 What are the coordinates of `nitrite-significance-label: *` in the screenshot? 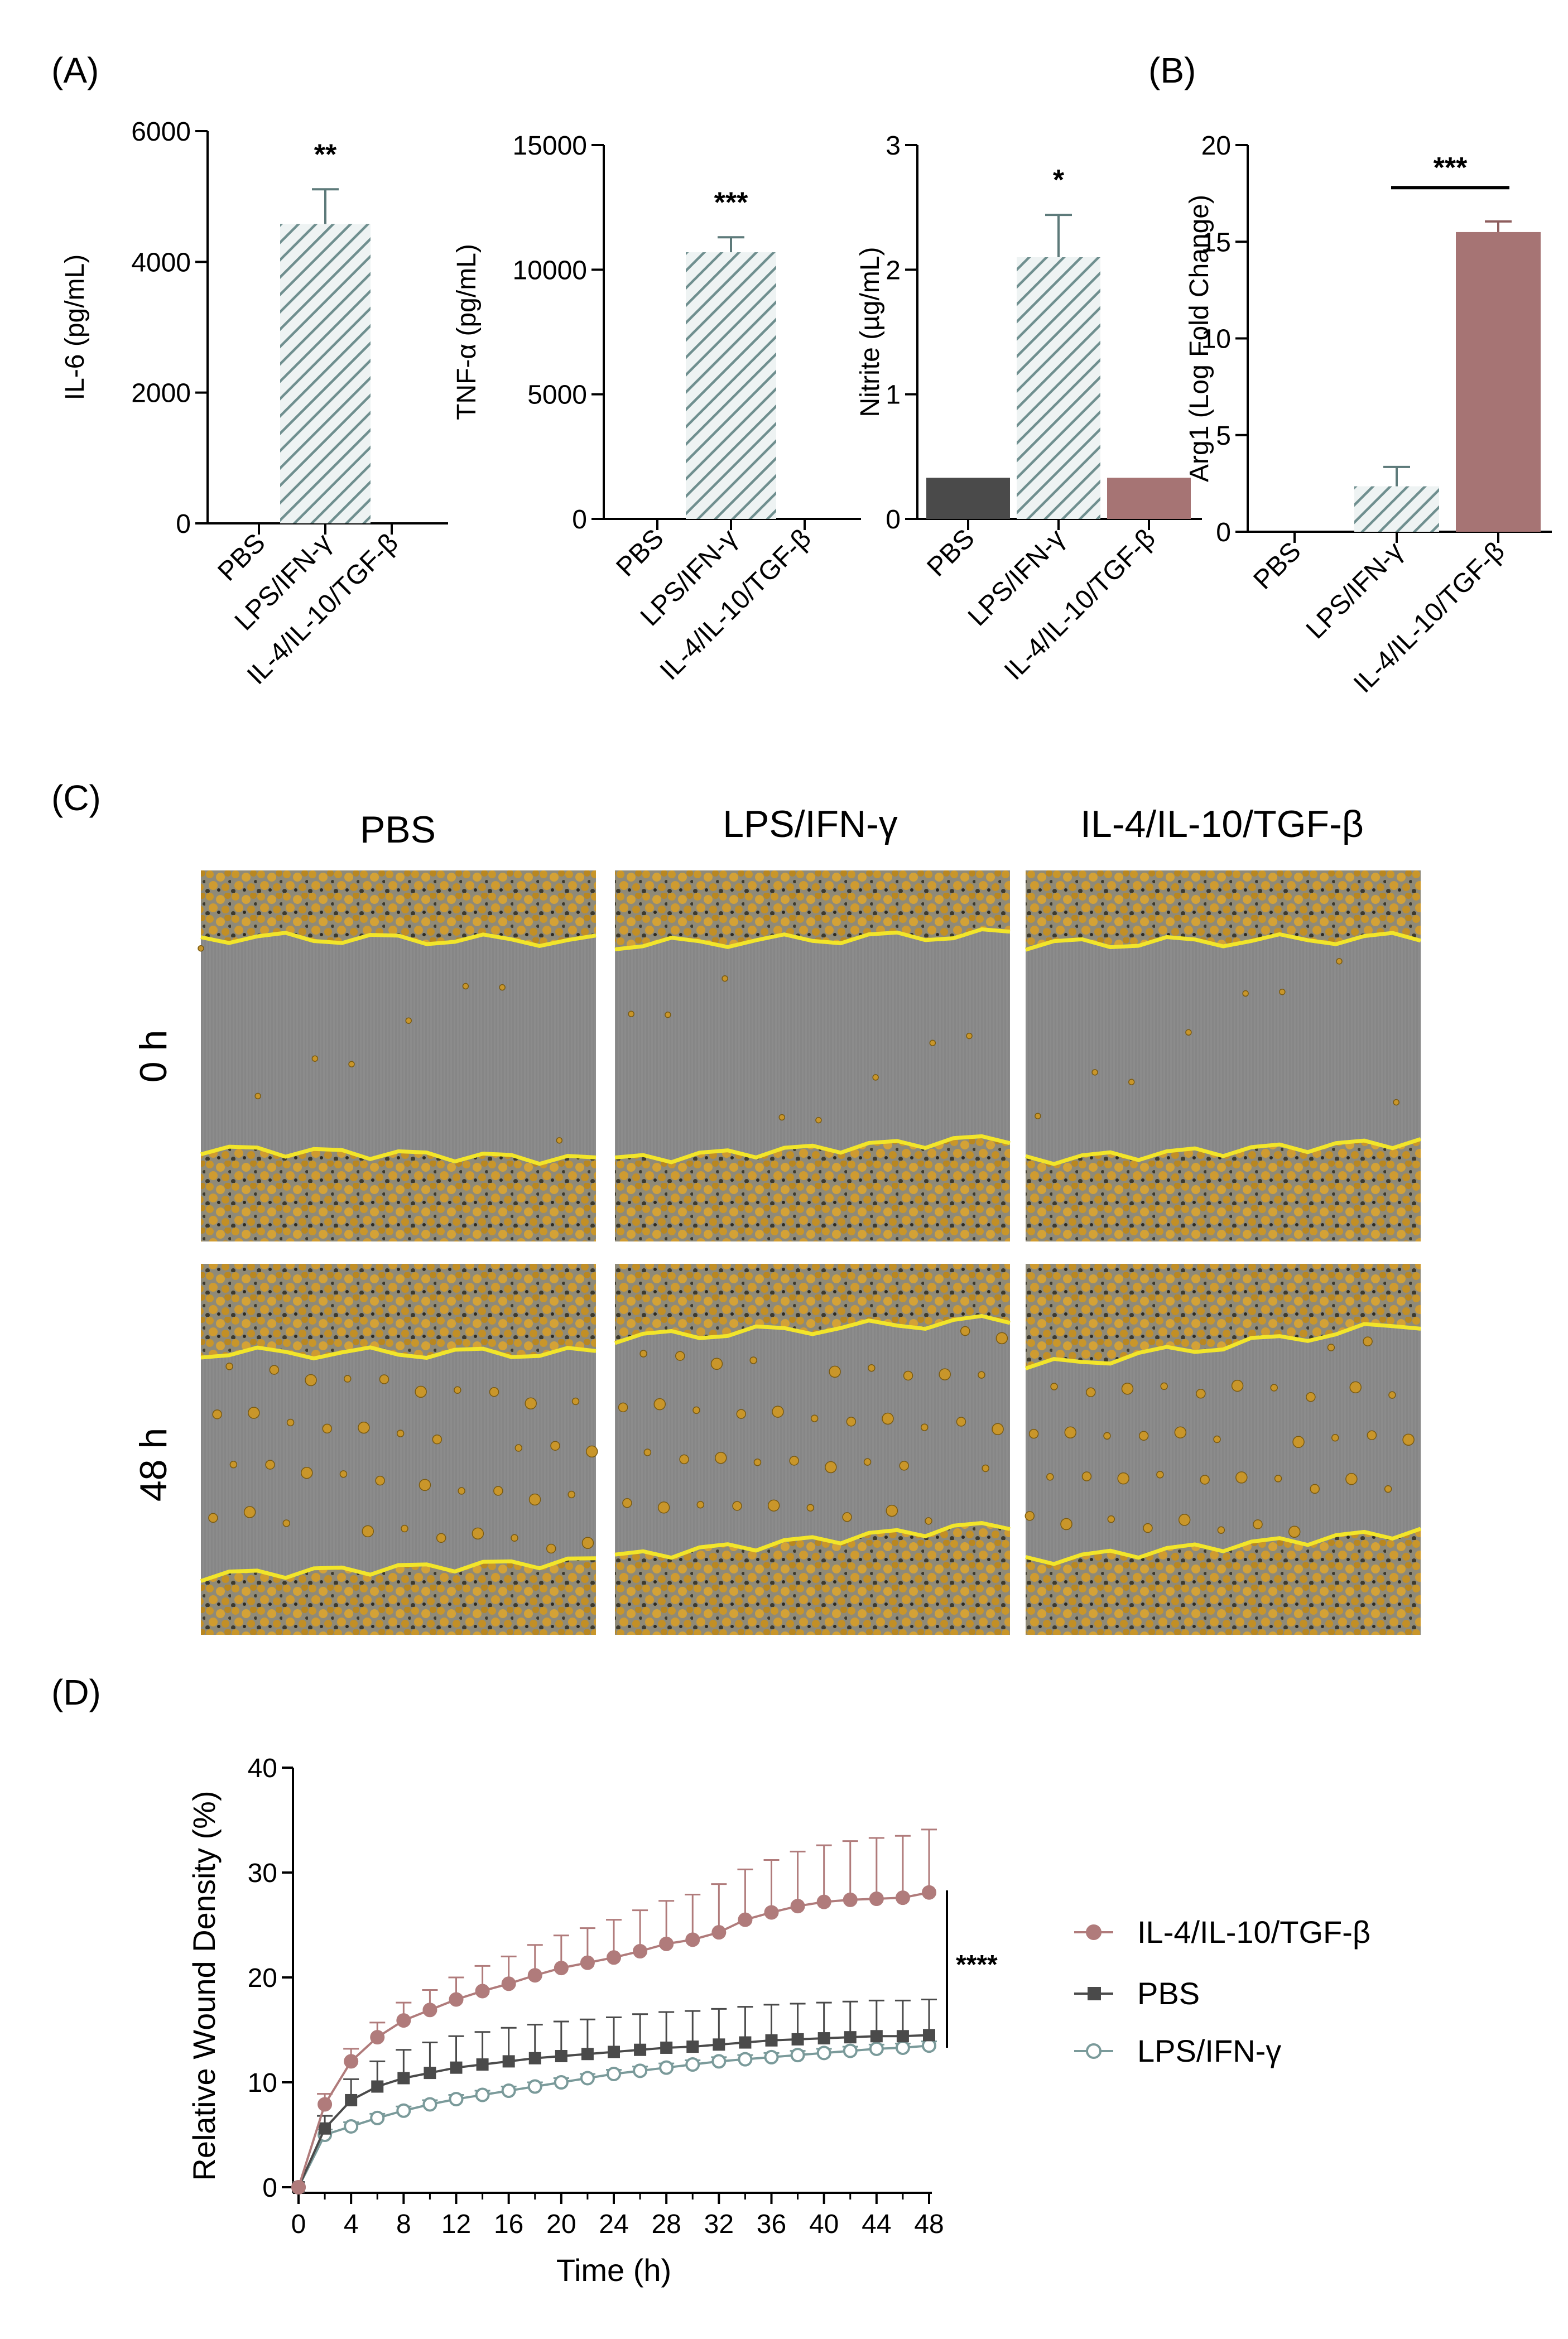 It's located at (1059, 180).